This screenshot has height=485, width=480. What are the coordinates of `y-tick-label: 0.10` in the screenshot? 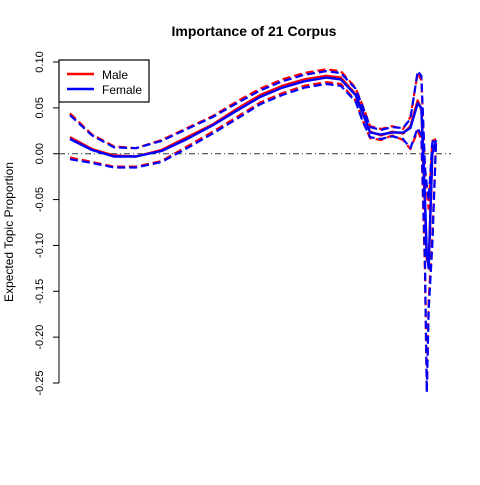 It's located at (40, 61).